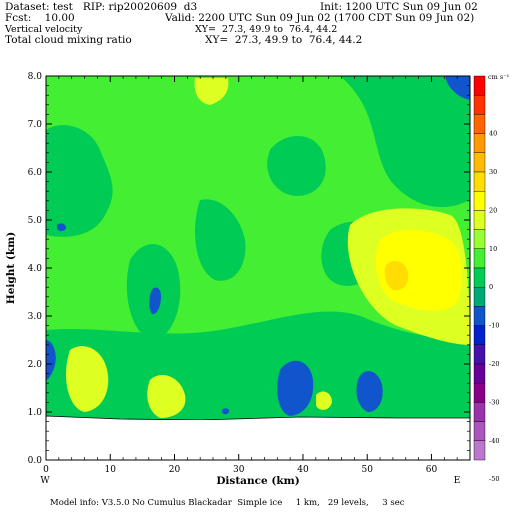 The width and height of the screenshot is (512, 512). Describe the element at coordinates (79, 181) in the screenshot. I see `region-darkgreen-upperleft` at that location.